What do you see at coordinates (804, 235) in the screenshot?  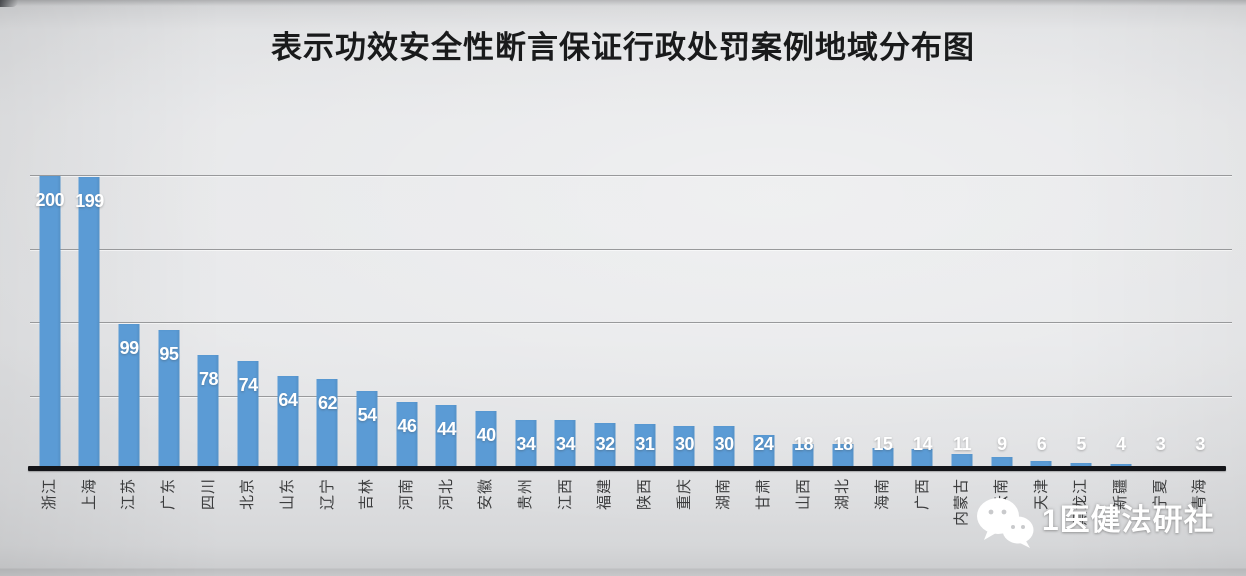 I see `bar-slot-山西: 18` at bounding box center [804, 235].